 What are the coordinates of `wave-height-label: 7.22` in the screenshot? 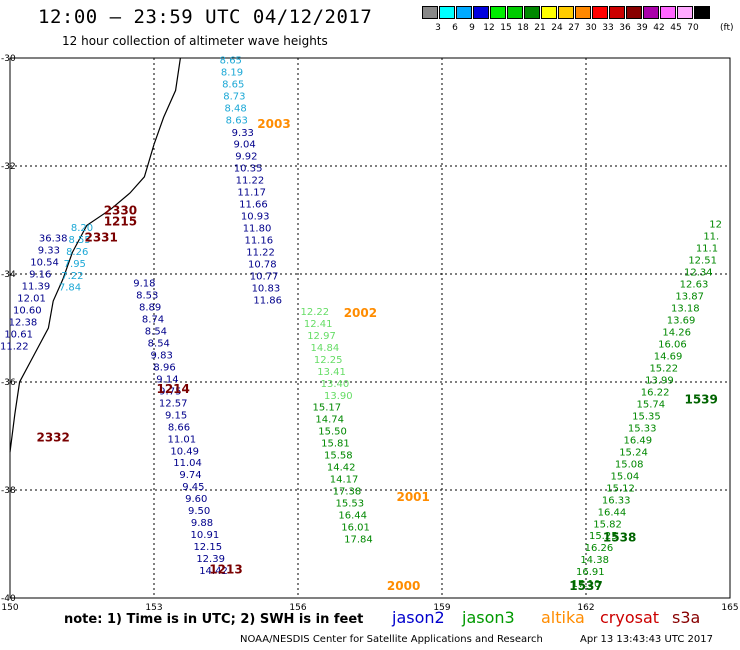 It's located at (72, 276).